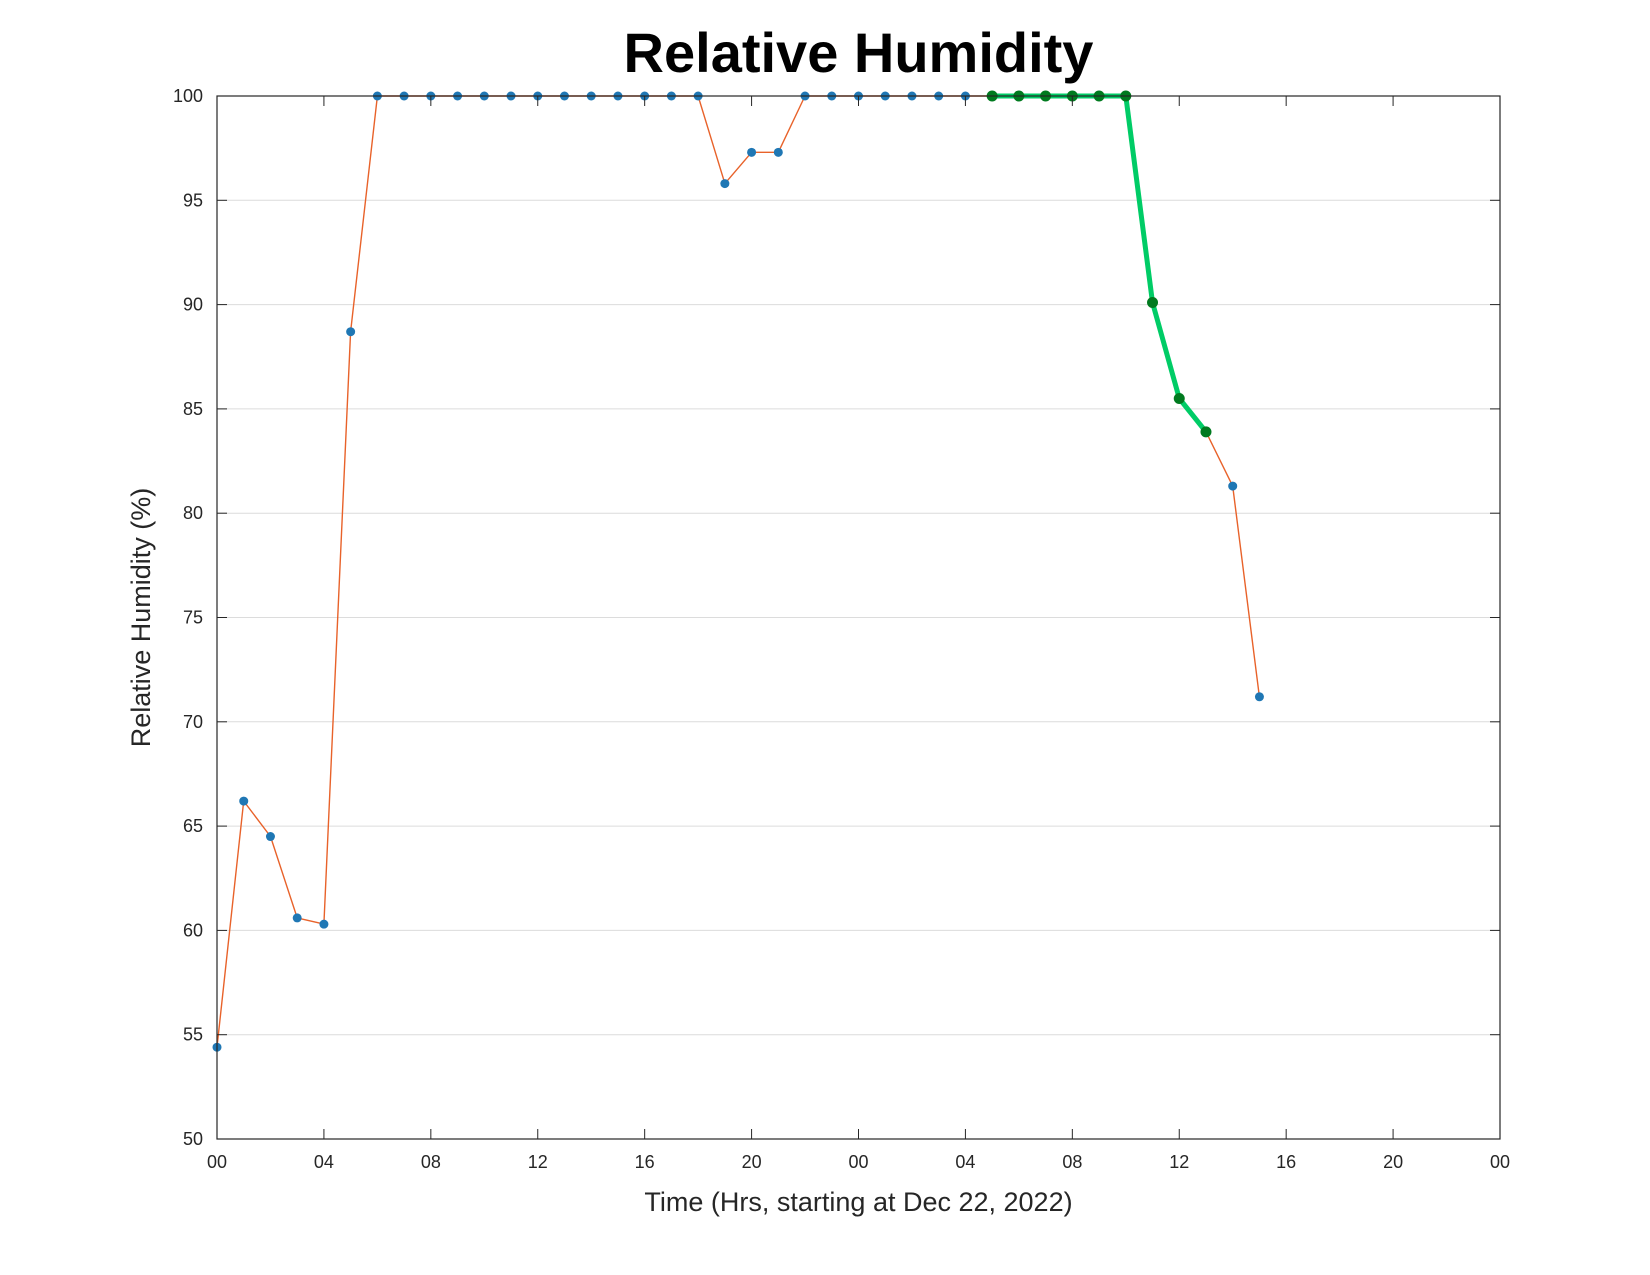 The image size is (1650, 1275). What do you see at coordinates (193, 200) in the screenshot?
I see `y-tick-label: 95` at bounding box center [193, 200].